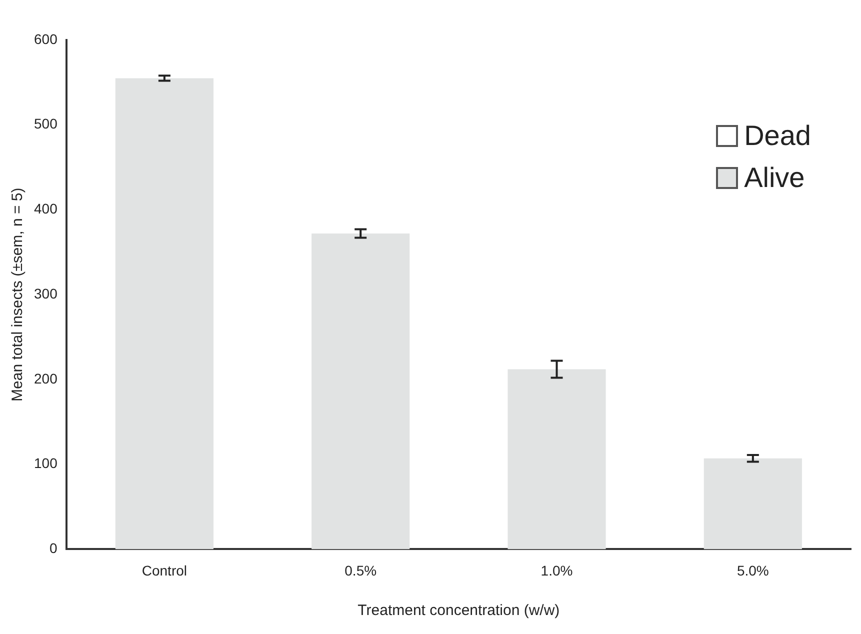  I want to click on y-tick-label: 300, so click(46, 293).